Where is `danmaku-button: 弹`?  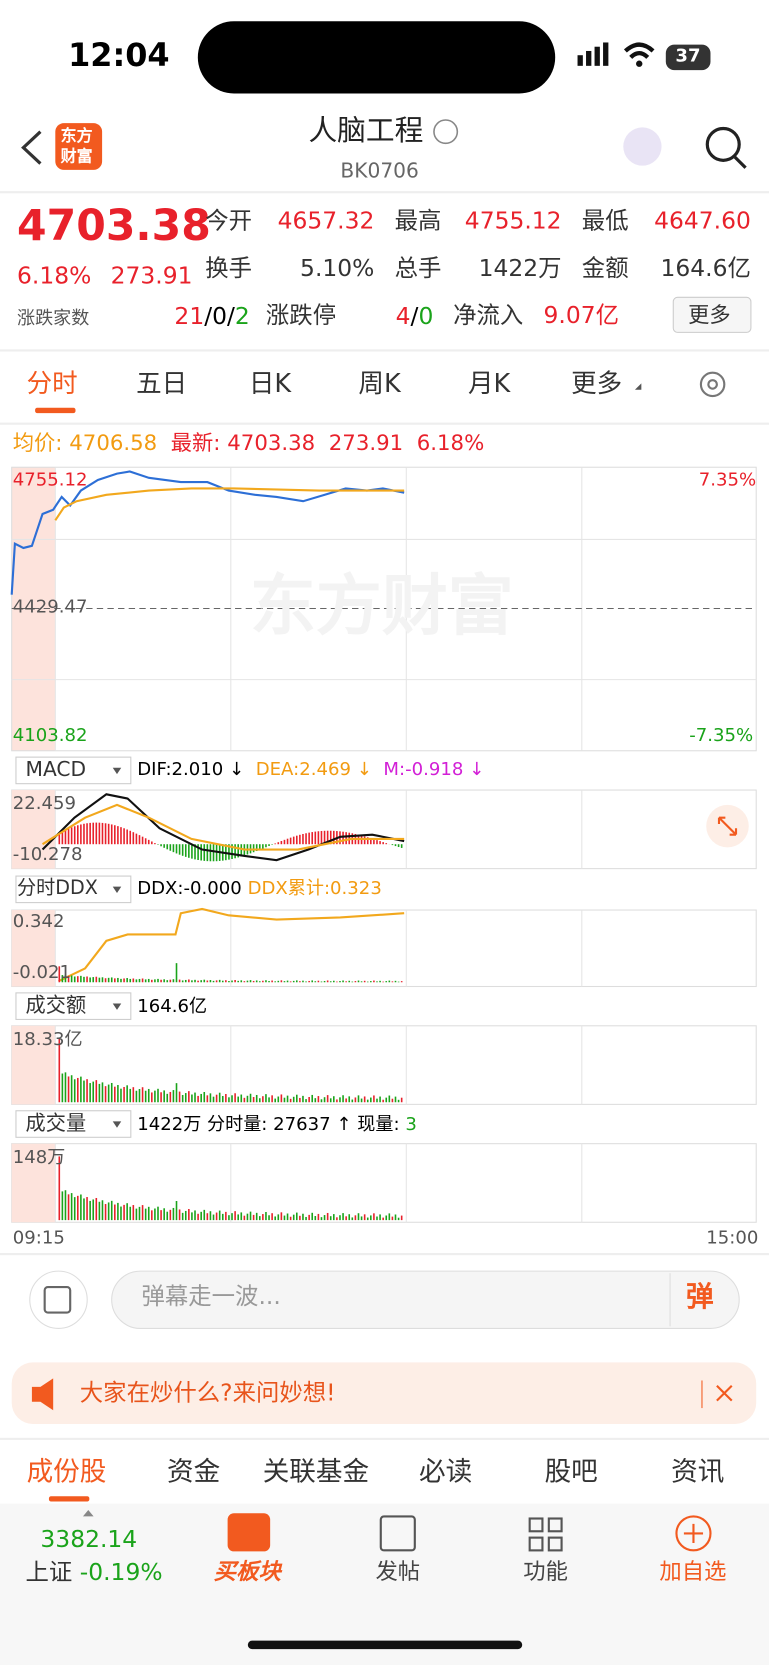 danmaku-button: 弹 is located at coordinates (700, 1297).